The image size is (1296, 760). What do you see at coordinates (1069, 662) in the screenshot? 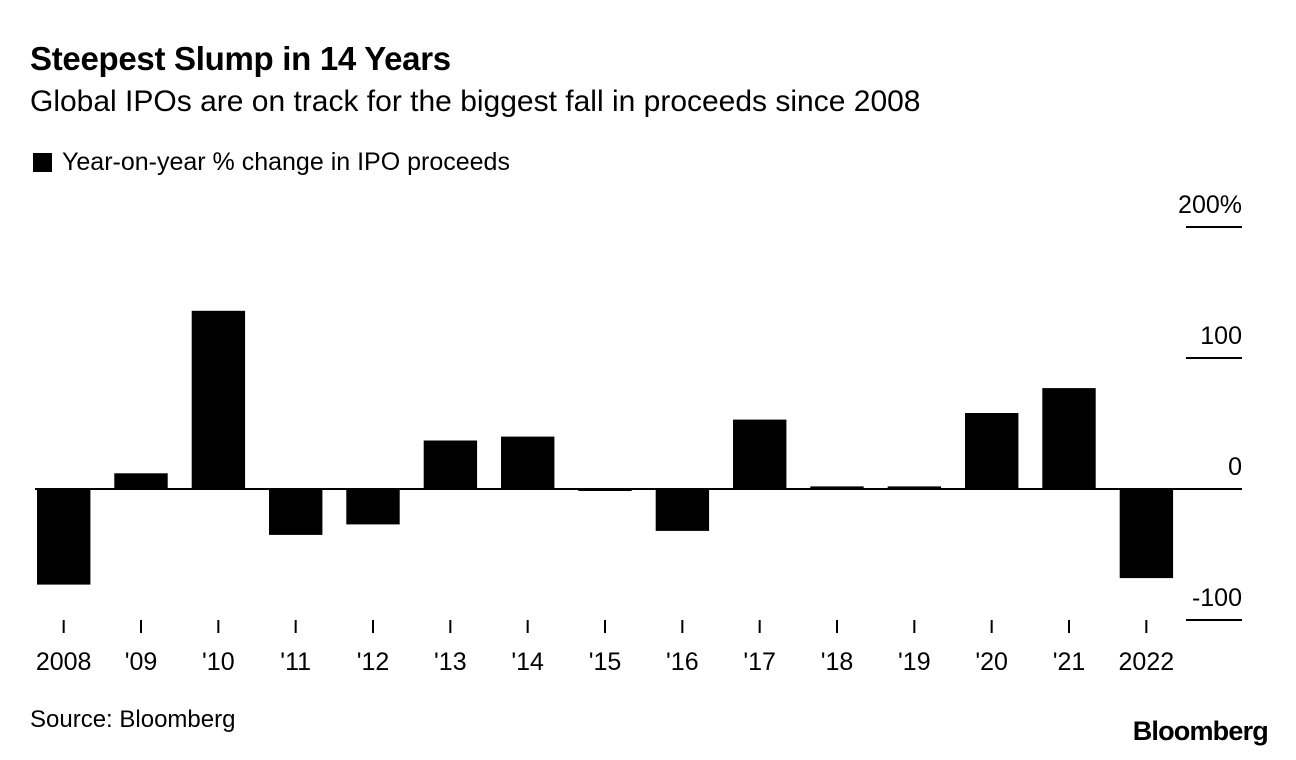
I see `x-tick-label: '21` at bounding box center [1069, 662].